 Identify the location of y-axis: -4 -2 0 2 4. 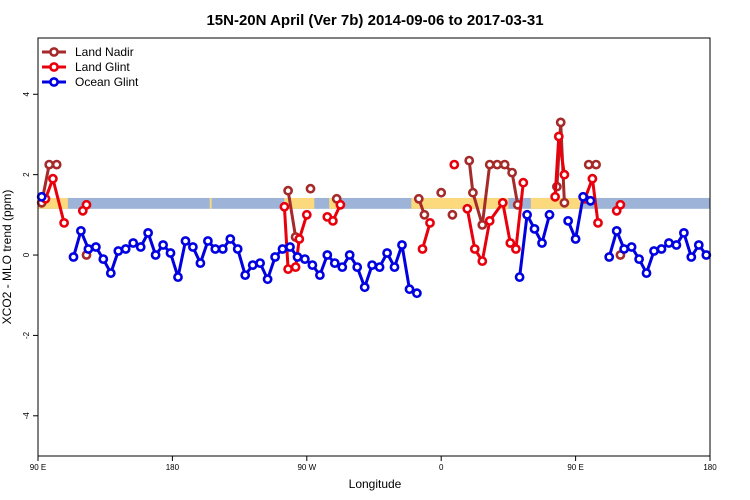
(30, 255).